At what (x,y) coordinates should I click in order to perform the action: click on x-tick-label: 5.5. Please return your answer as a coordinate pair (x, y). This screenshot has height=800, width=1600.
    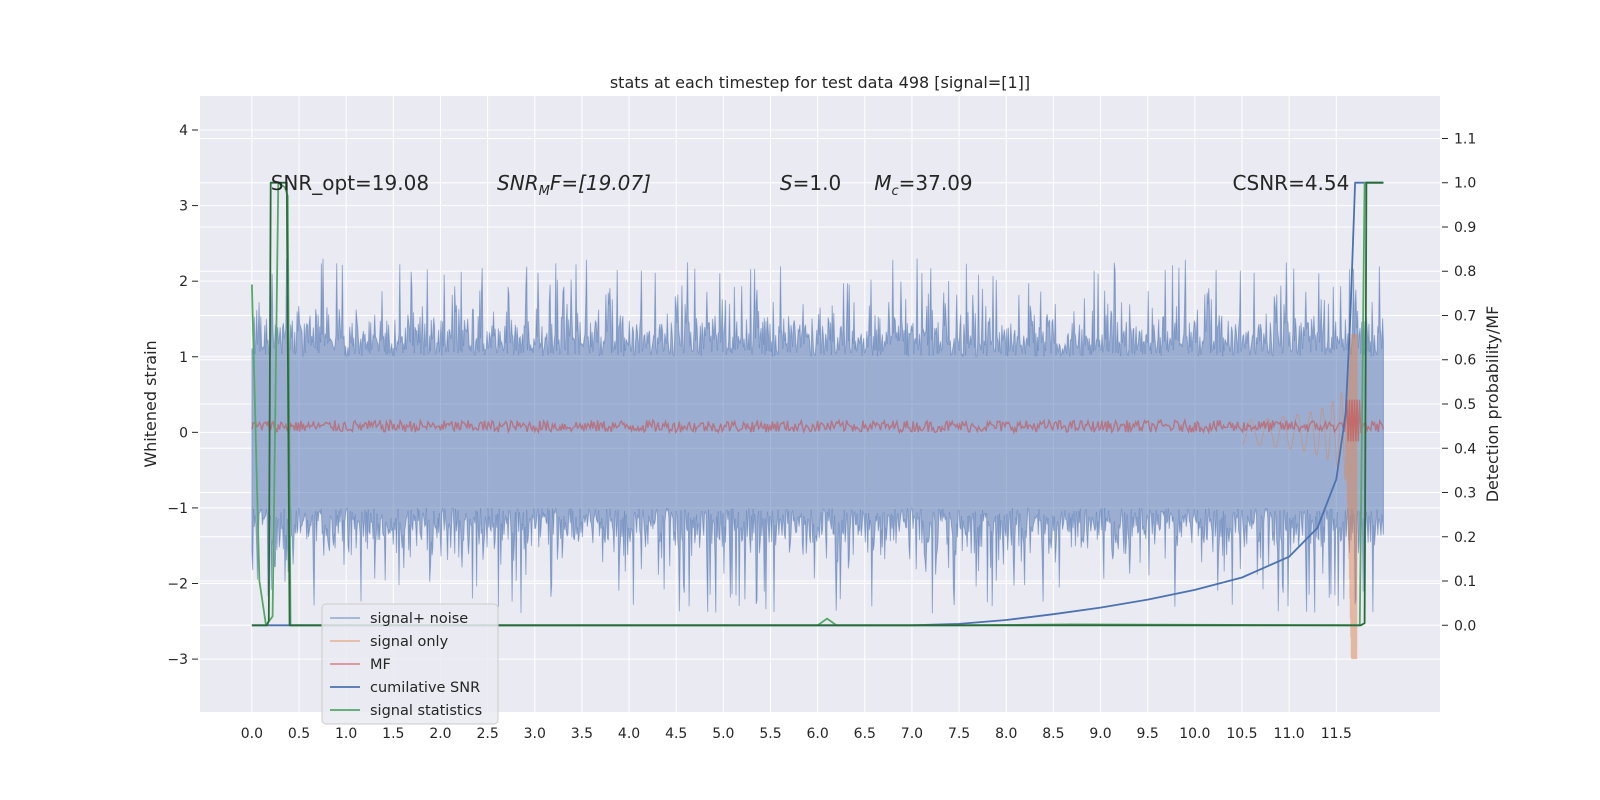
    Looking at the image, I should click on (770, 734).